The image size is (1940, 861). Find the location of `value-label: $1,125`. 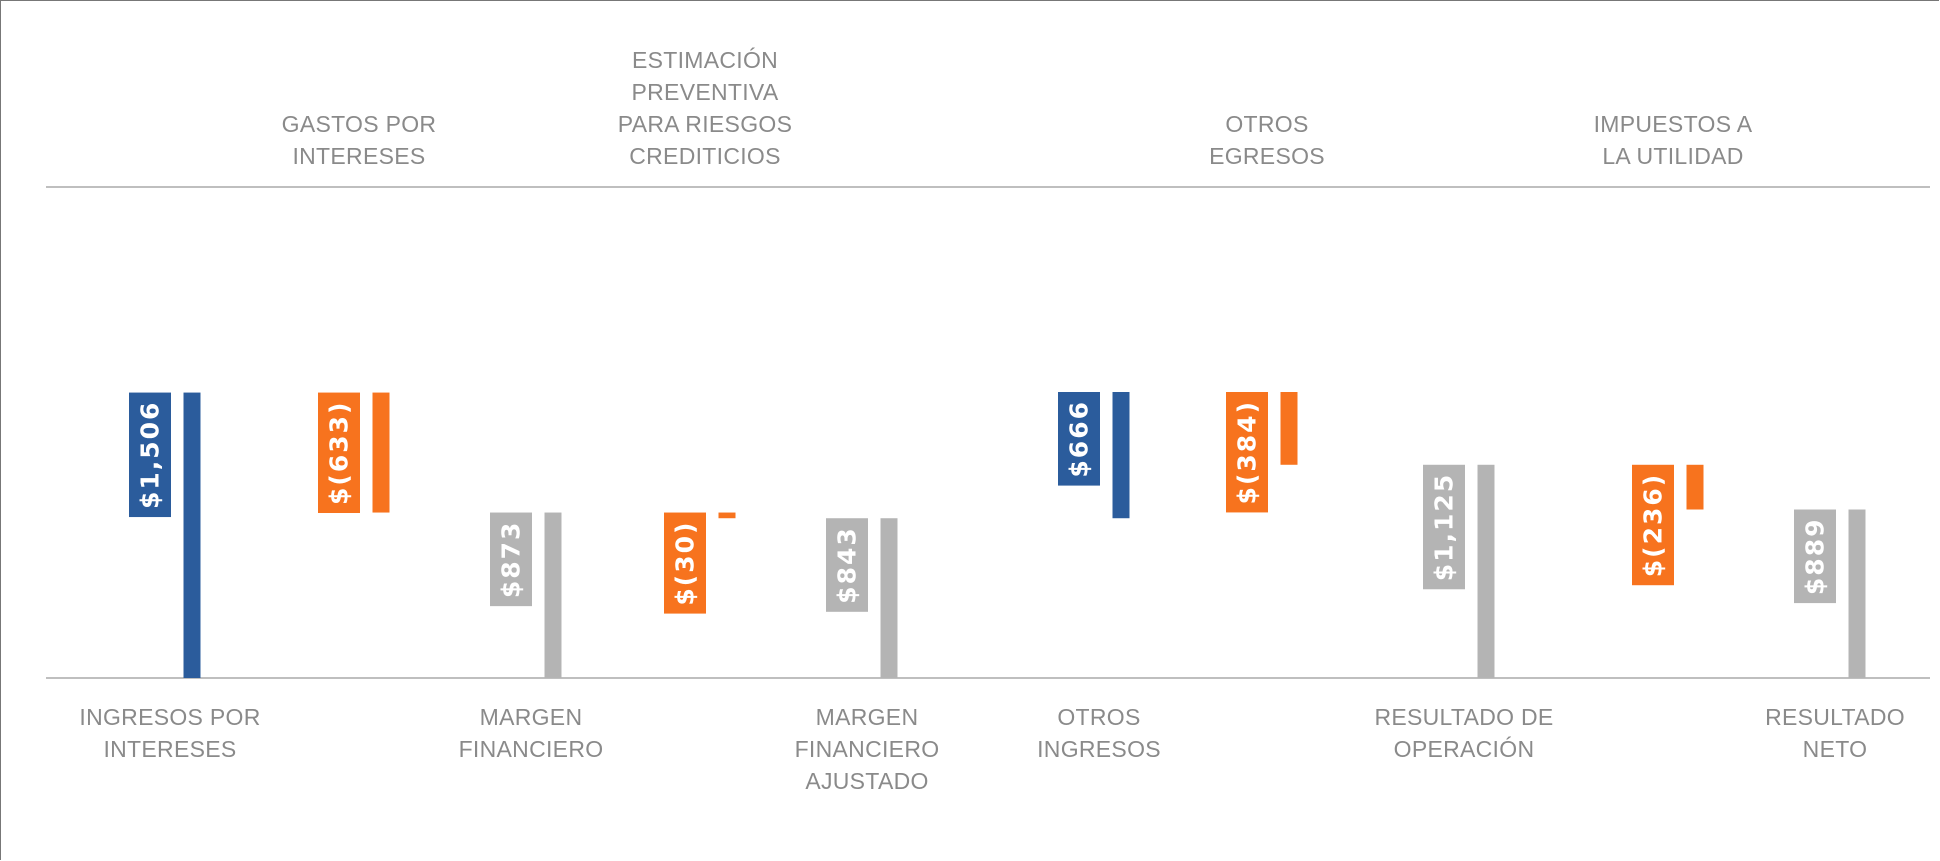

value-label: $1,125 is located at coordinates (1444, 527).